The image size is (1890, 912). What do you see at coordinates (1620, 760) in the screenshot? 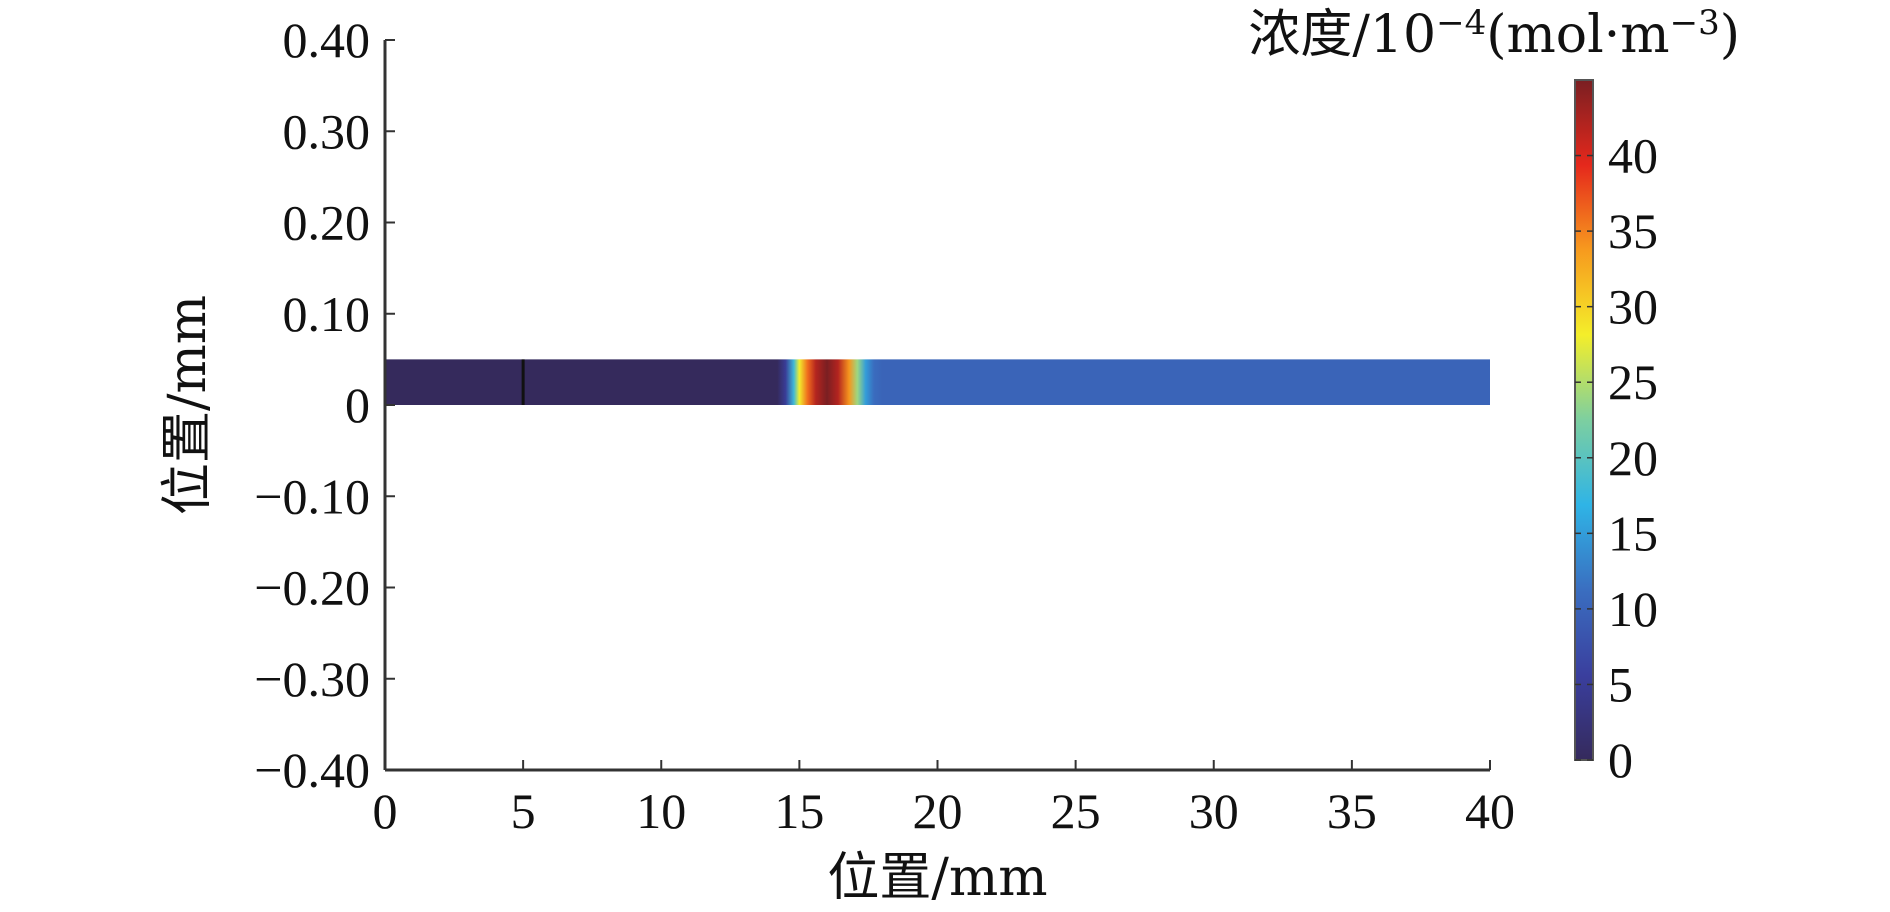
I see `colorbar-tick-label: 0` at bounding box center [1620, 760].